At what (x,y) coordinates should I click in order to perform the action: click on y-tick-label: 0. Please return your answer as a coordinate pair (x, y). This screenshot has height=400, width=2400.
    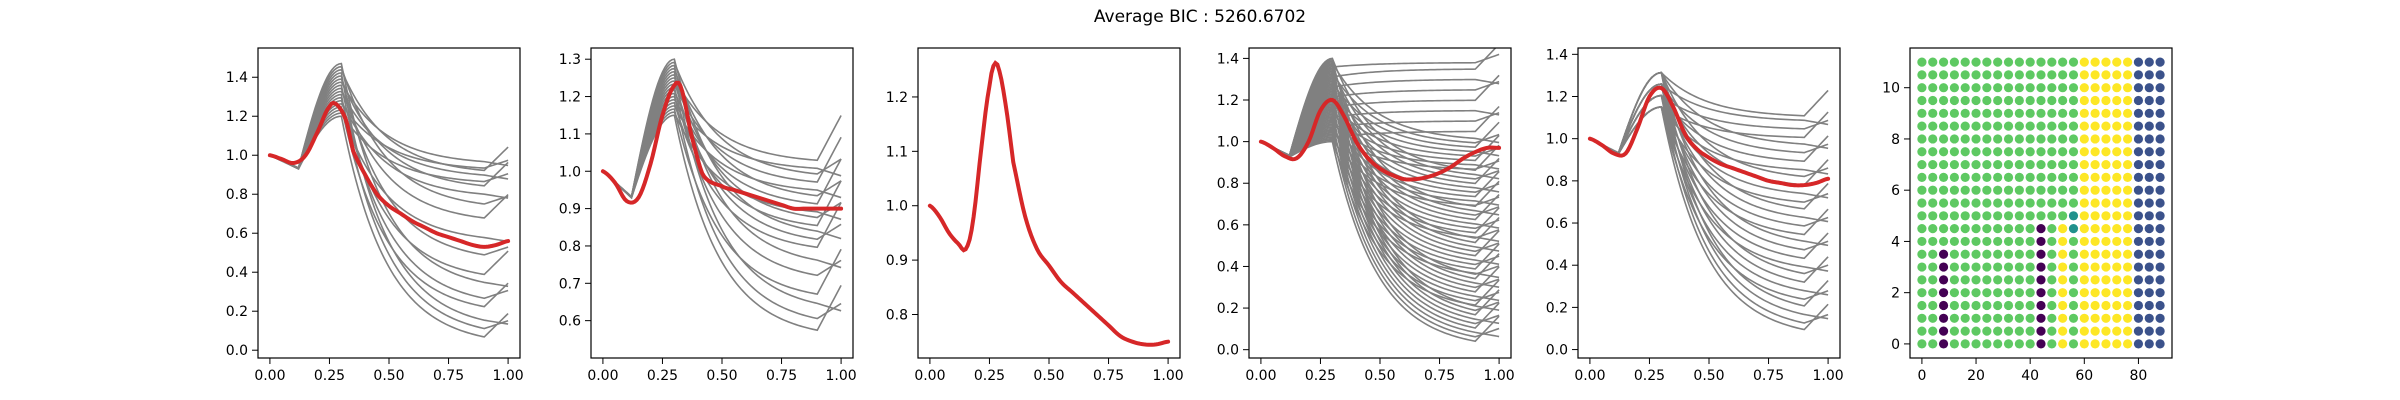
    Looking at the image, I should click on (1895, 345).